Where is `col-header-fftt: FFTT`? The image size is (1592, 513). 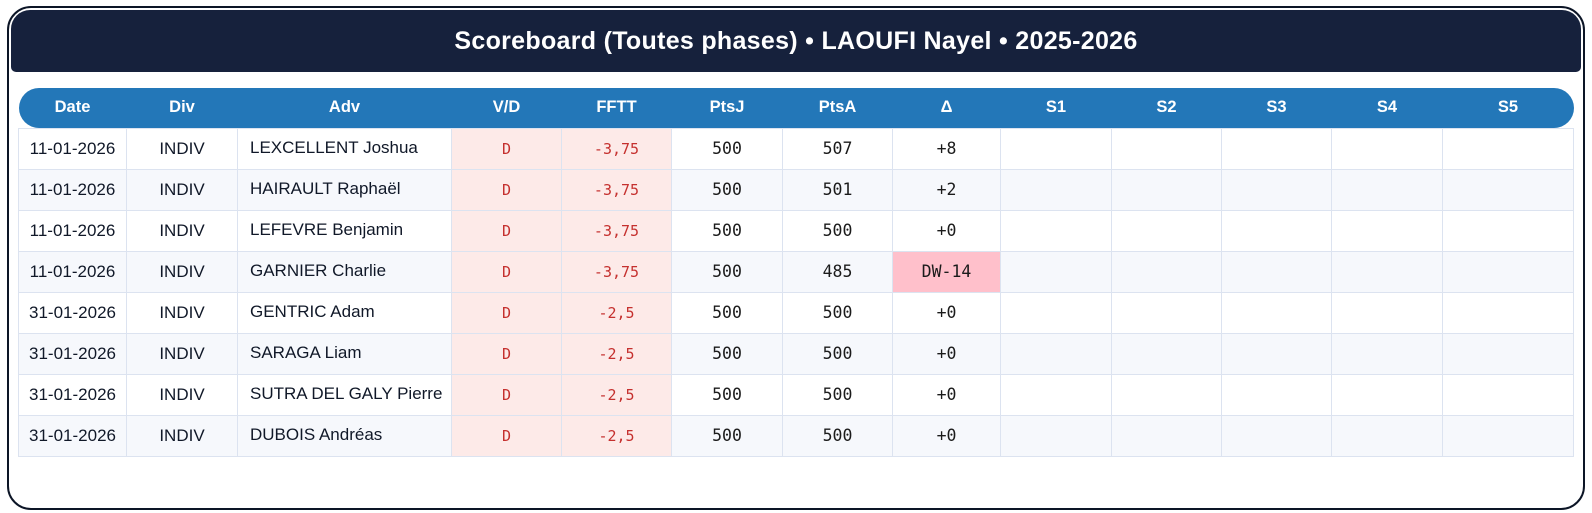 col-header-fftt: FFTT is located at coordinates (616, 108).